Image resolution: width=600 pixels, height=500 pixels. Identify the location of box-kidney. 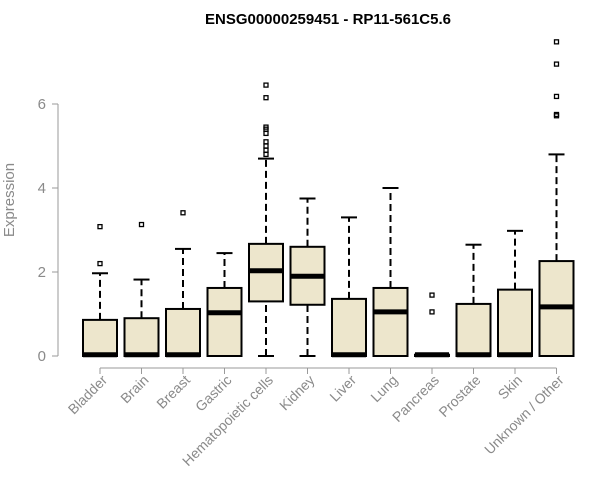
(307, 277).